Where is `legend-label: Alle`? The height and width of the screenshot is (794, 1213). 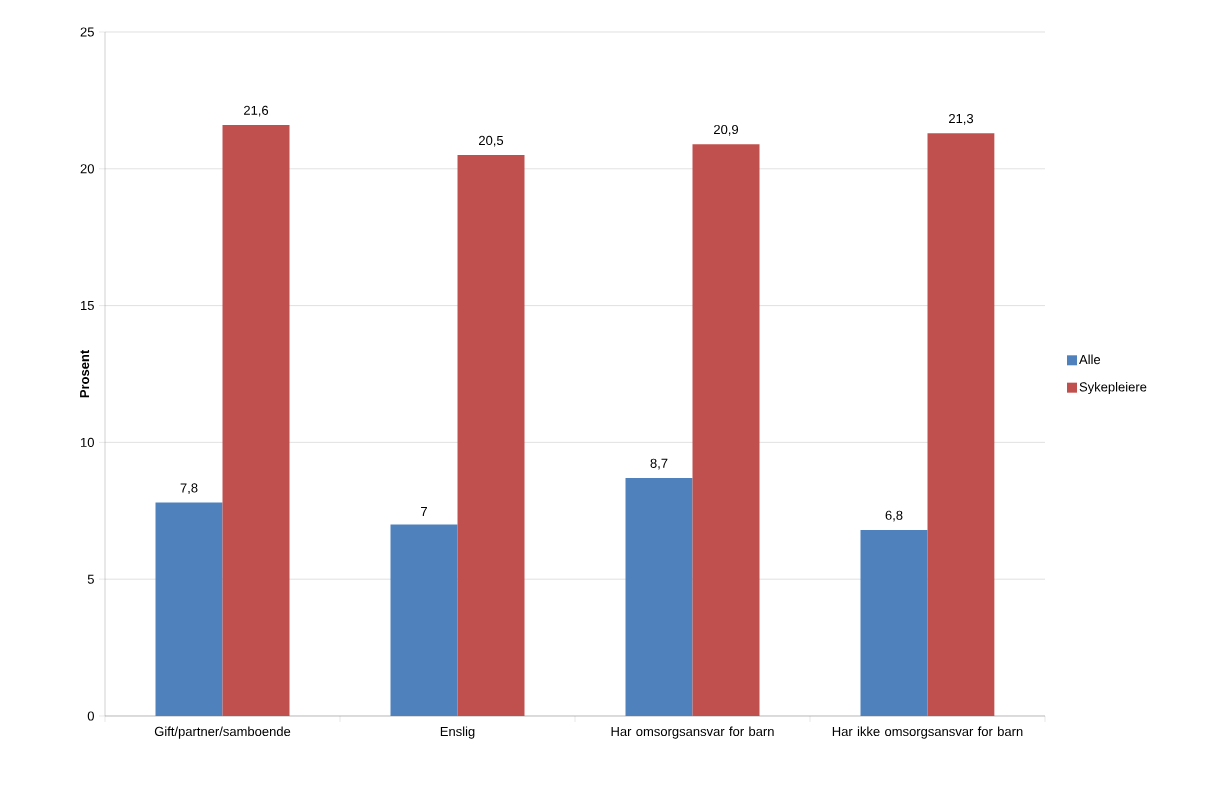 legend-label: Alle is located at coordinates (1090, 359).